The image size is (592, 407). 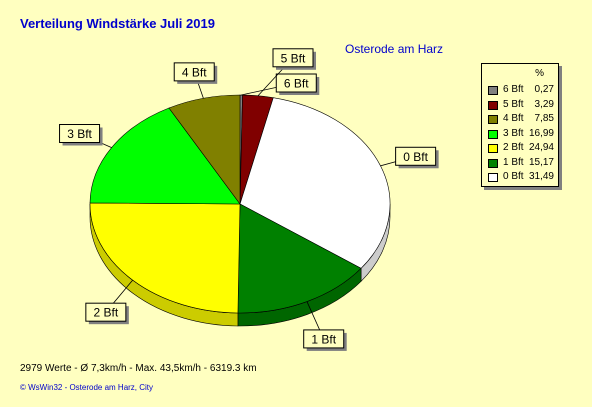 What do you see at coordinates (541, 176) in the screenshot?
I see `legend-value: 31,49` at bounding box center [541, 176].